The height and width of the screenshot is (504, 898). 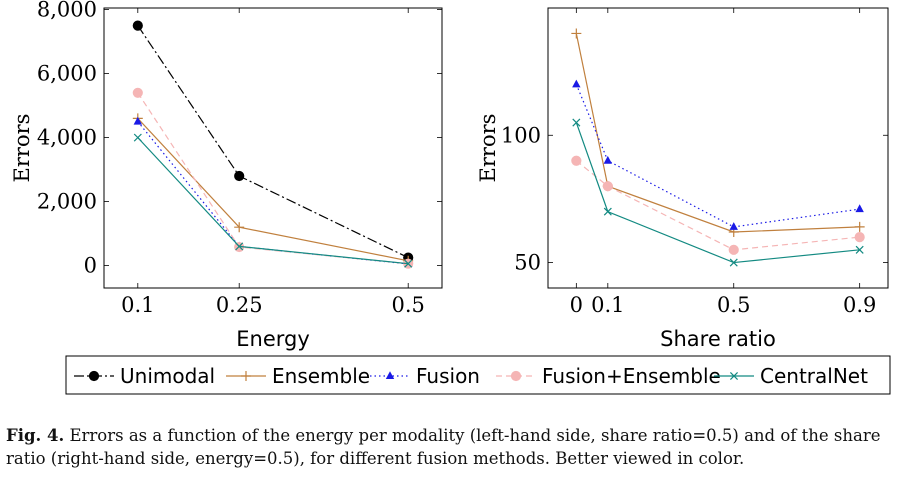 I want to click on energy-series-line-centralnet, so click(x=273, y=201).